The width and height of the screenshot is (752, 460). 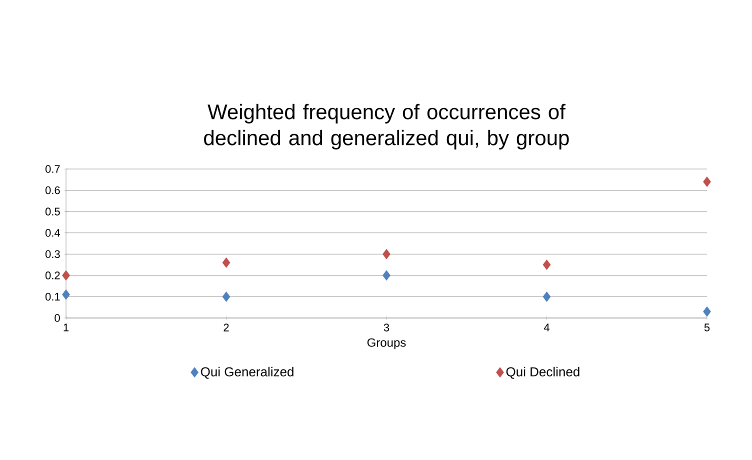 What do you see at coordinates (226, 328) in the screenshot?
I see `x-tick-label: 2` at bounding box center [226, 328].